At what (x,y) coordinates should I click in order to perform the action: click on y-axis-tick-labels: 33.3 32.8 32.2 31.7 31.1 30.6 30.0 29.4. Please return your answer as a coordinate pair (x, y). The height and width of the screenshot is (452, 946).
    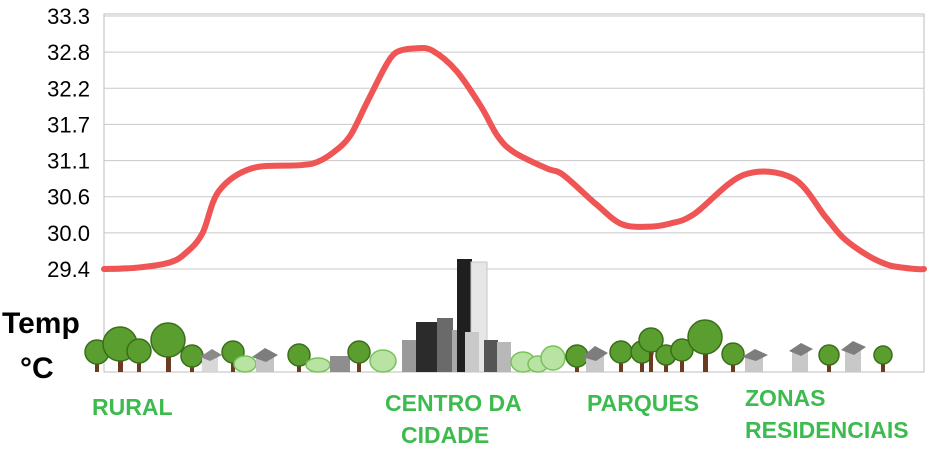
    Looking at the image, I should click on (68, 143).